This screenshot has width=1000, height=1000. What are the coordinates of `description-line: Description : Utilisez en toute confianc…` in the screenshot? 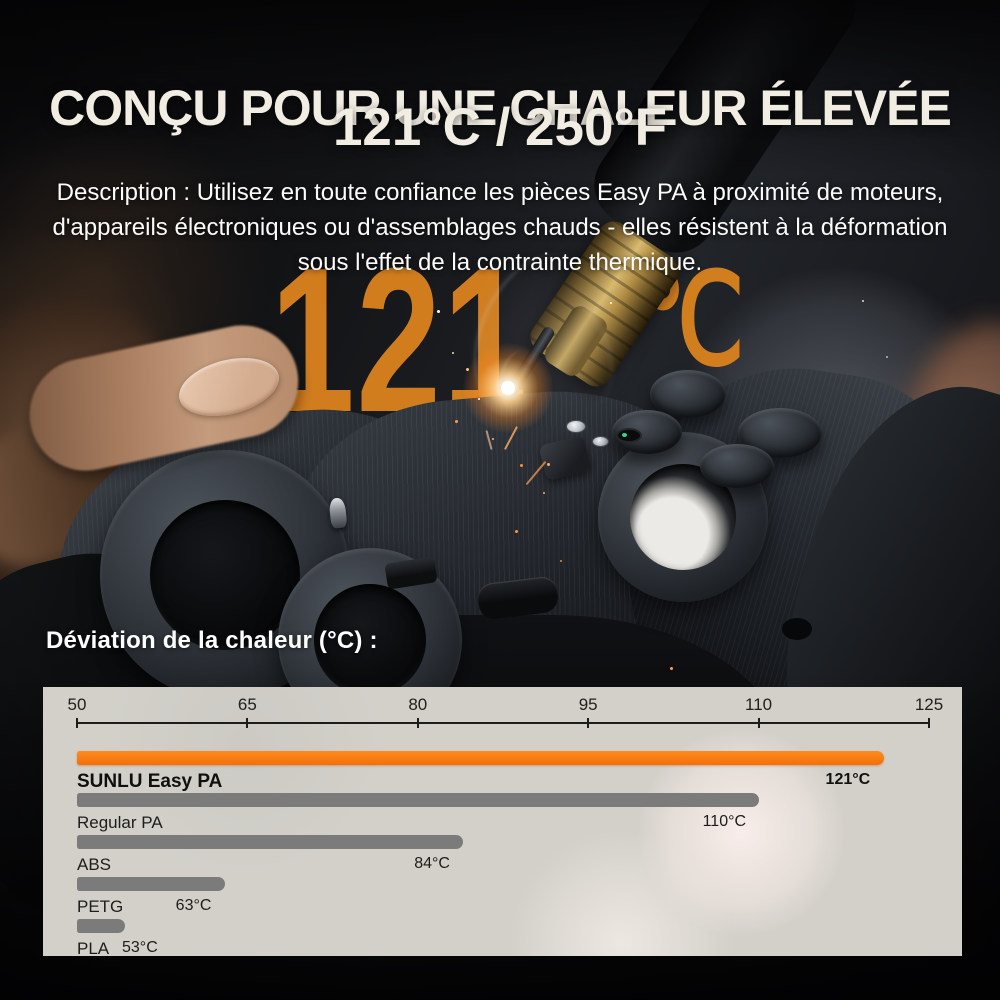 It's located at (500, 192).